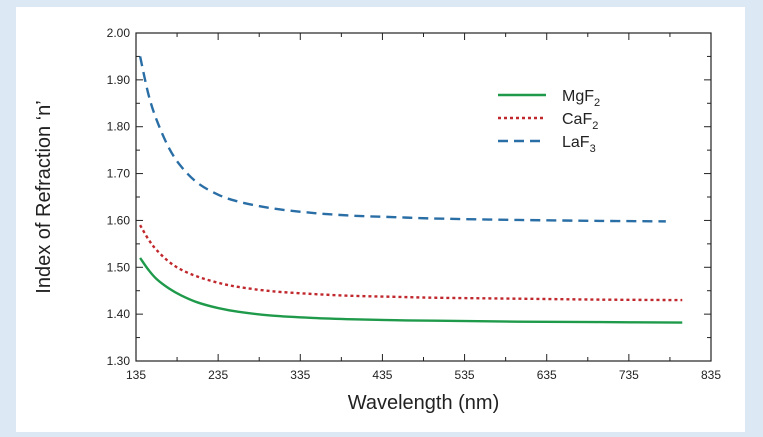 The image size is (763, 437). I want to click on series-line-mgf2, so click(411, 290).